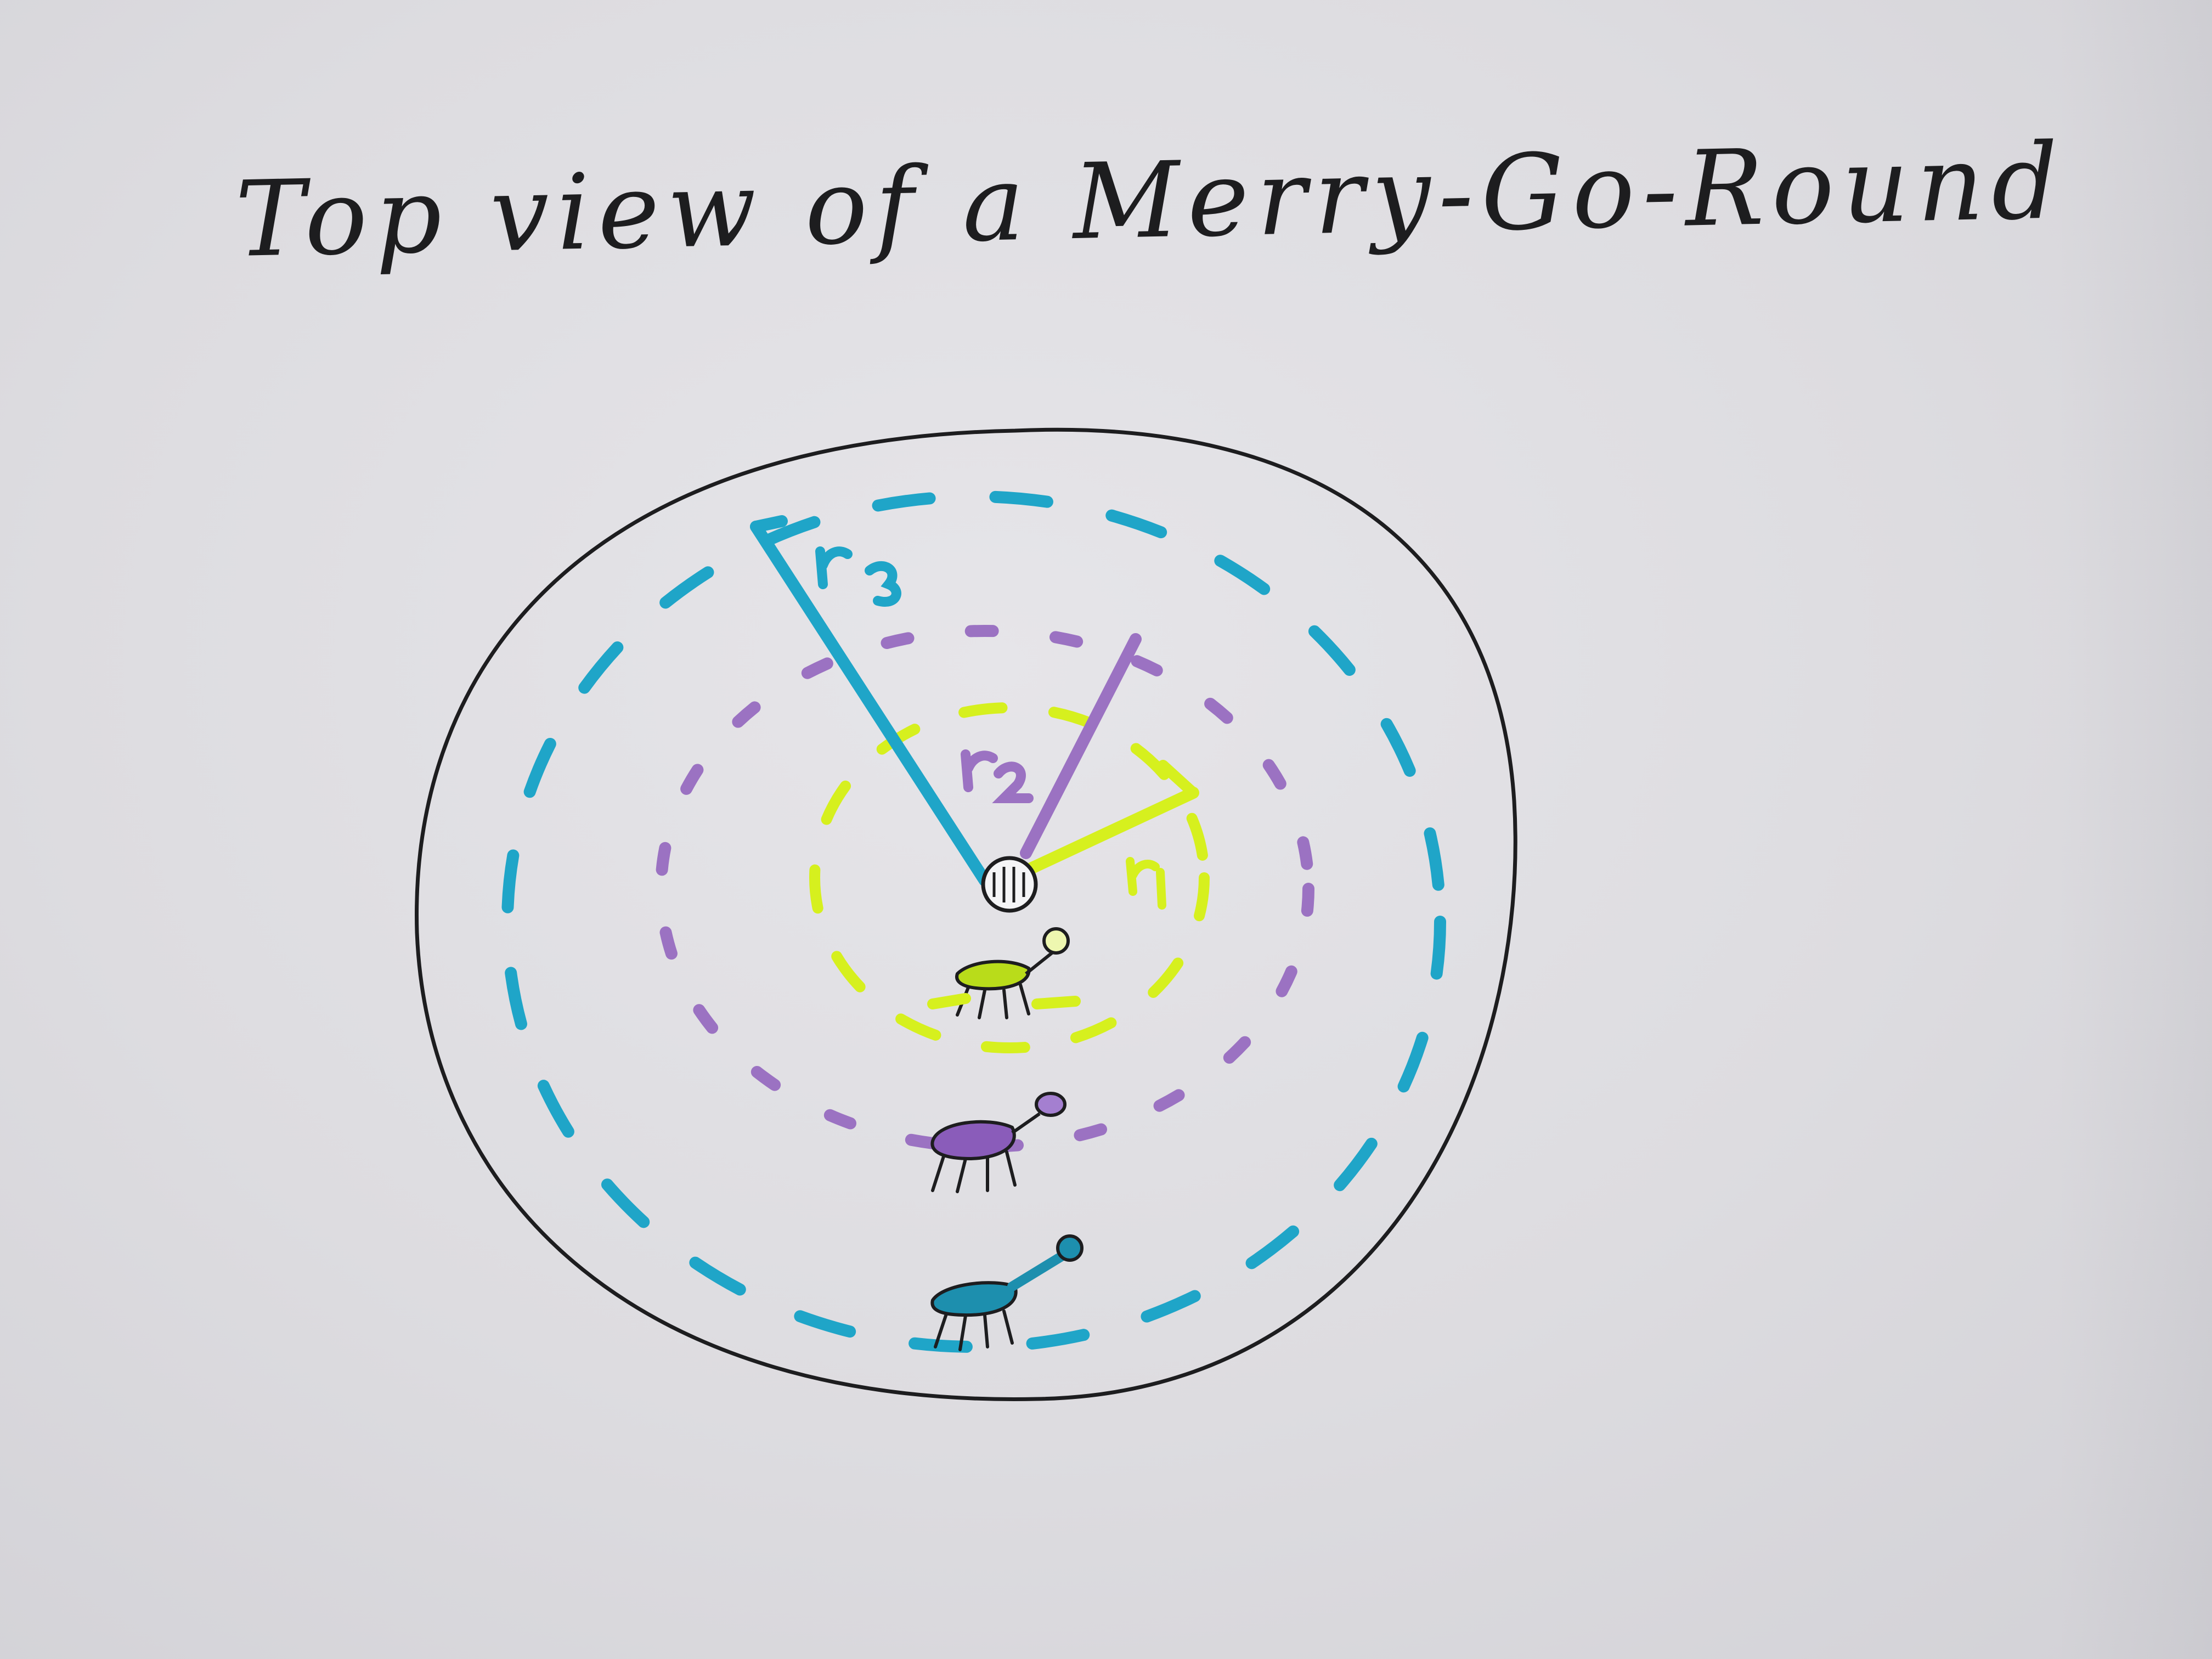 The height and width of the screenshot is (1659, 2212). I want to click on inner-ring, so click(1010, 878).